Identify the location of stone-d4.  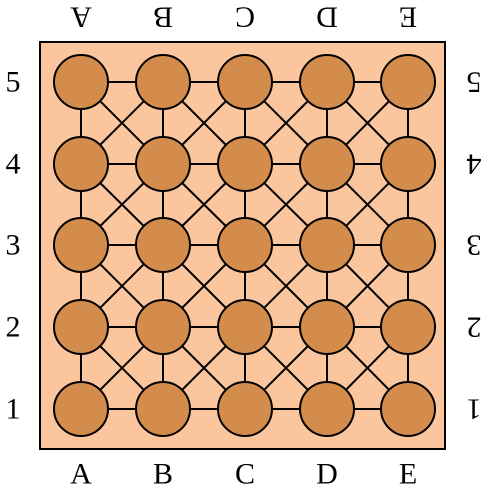
(327, 164).